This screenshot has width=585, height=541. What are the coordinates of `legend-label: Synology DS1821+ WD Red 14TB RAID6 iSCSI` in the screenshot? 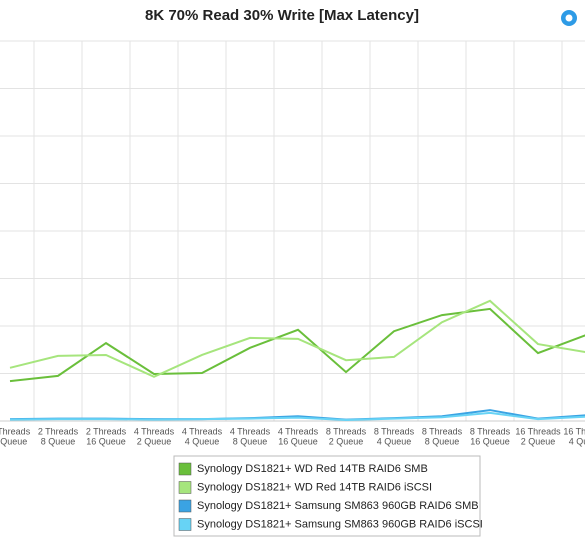 It's located at (314, 487).